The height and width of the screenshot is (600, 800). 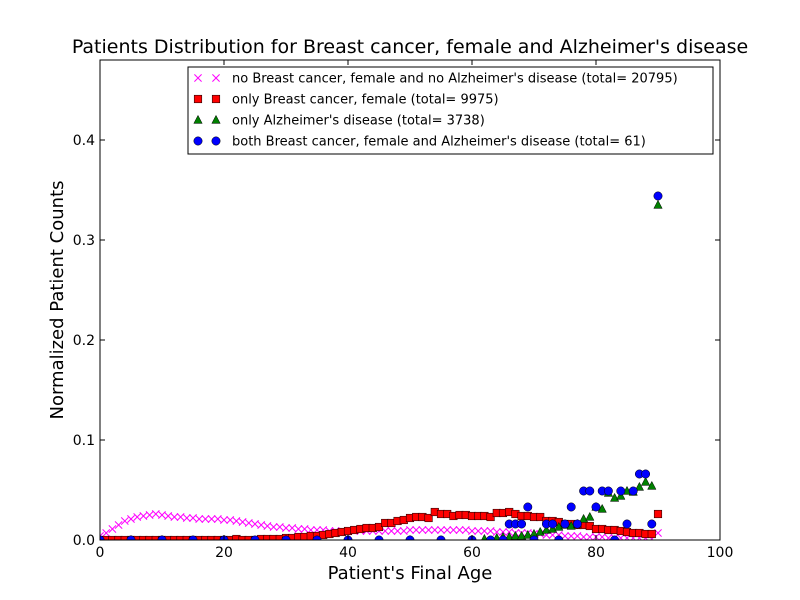 I want to click on x-tick-label: 60, so click(x=472, y=553).